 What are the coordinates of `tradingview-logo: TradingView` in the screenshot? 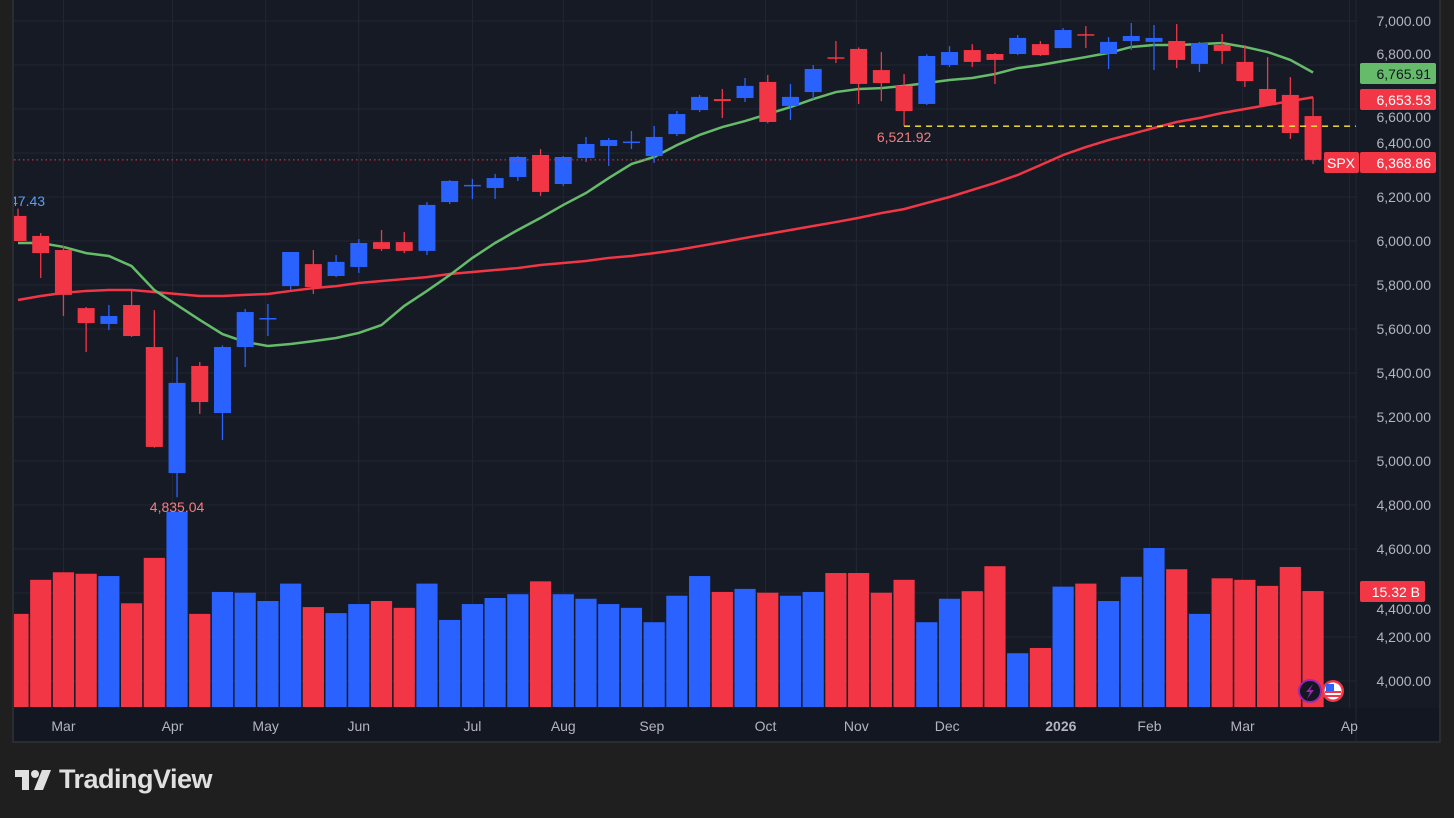 It's located at (114, 779).